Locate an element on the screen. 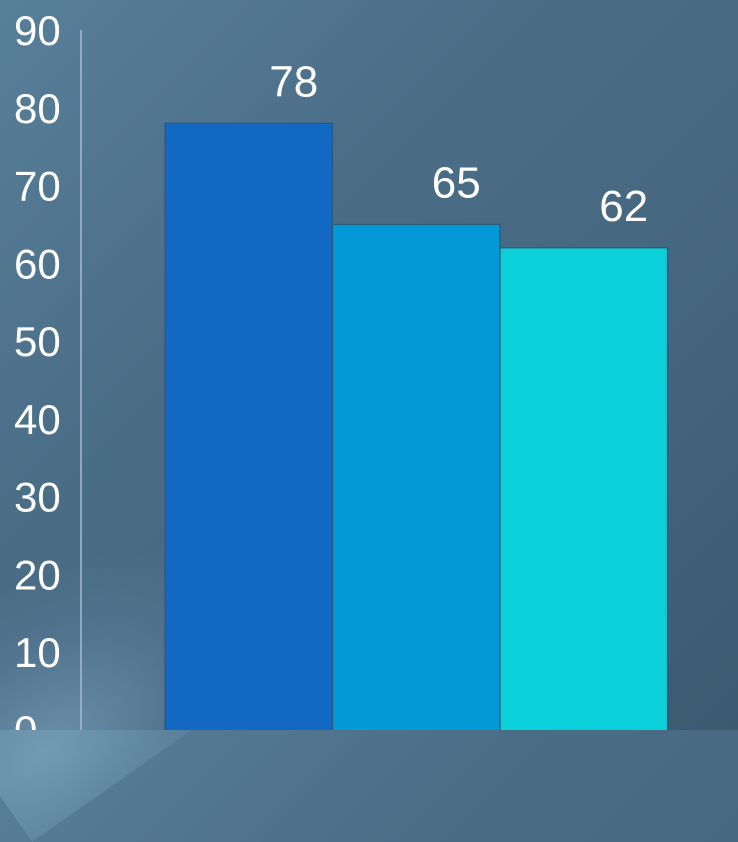 Image resolution: width=738 pixels, height=842 pixels. y-tick-label: 80 is located at coordinates (37, 108).